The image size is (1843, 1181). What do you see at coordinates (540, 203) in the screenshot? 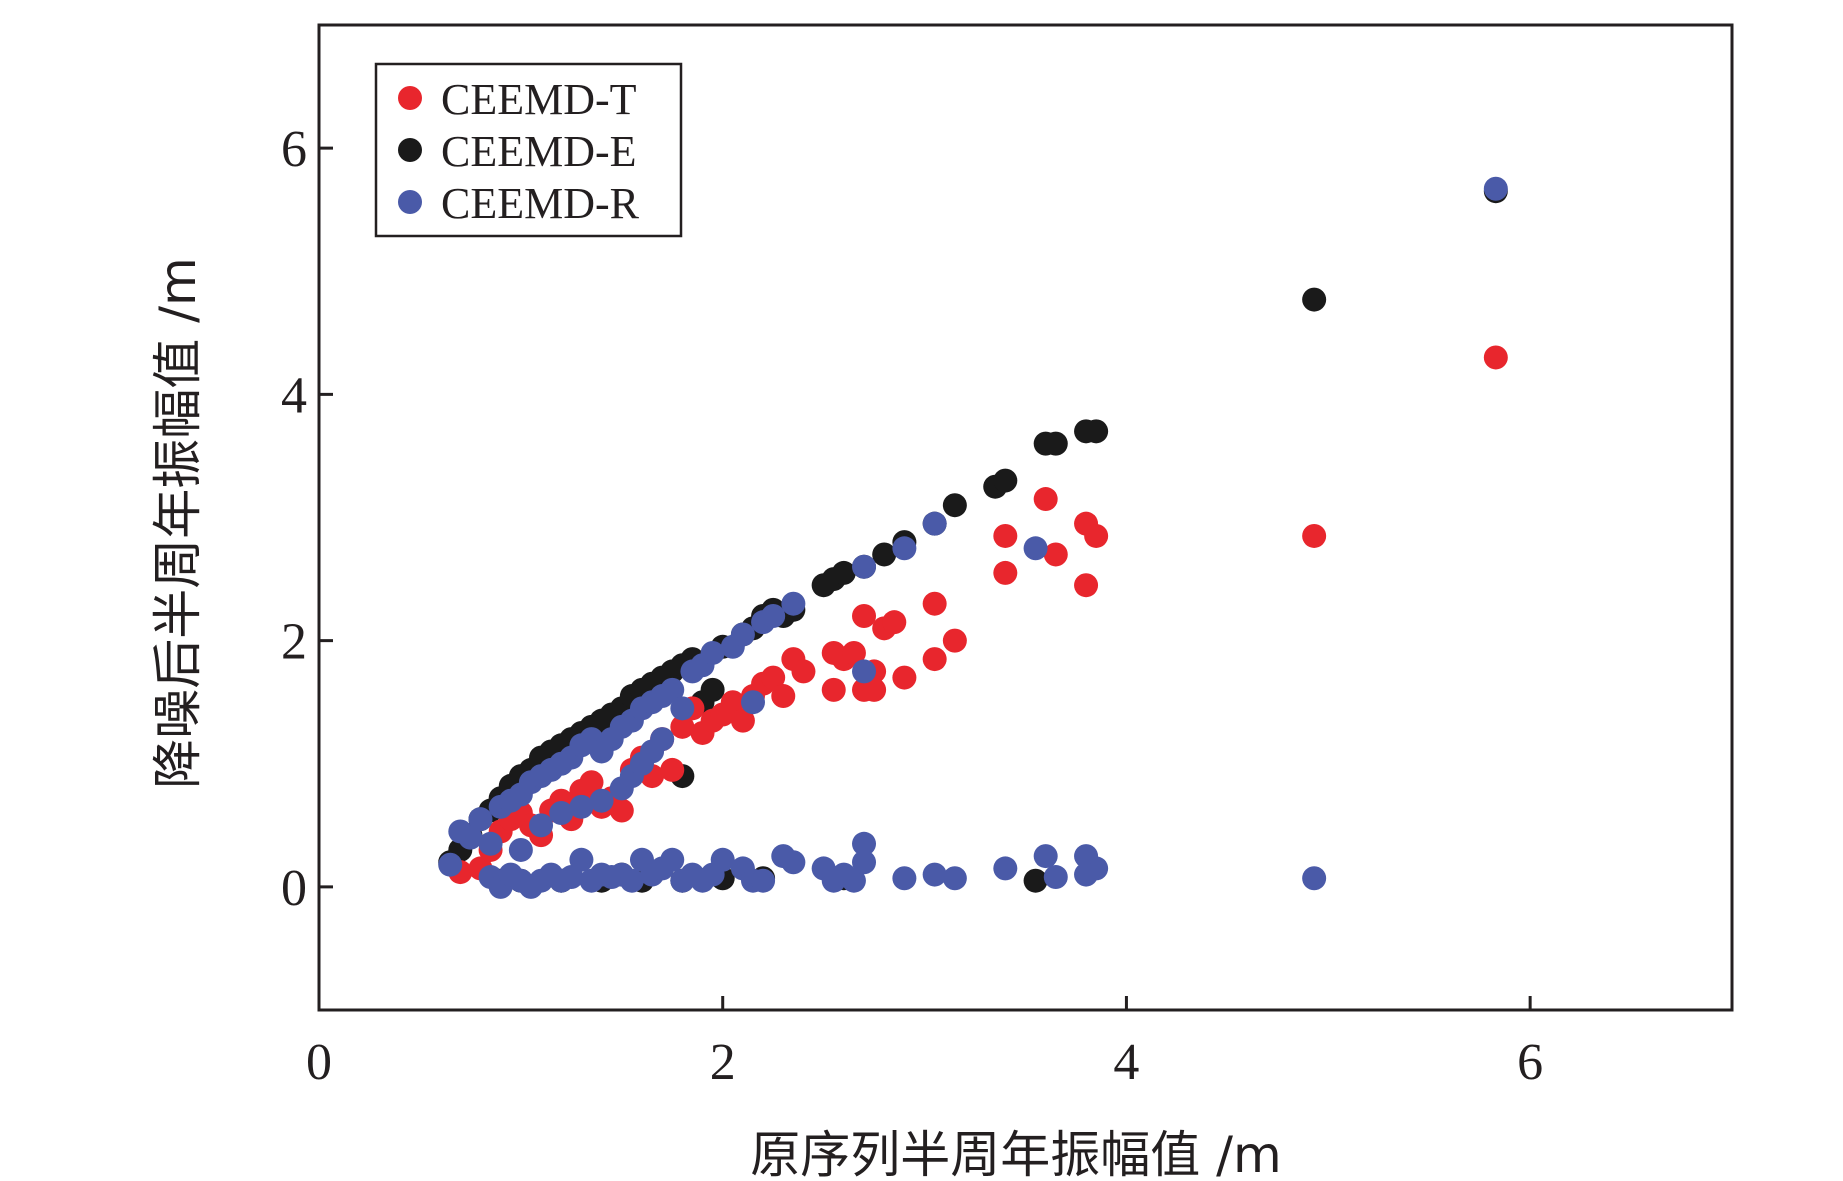
I see `legend-label-ceemd-r: CEEMD-R` at bounding box center [540, 203].